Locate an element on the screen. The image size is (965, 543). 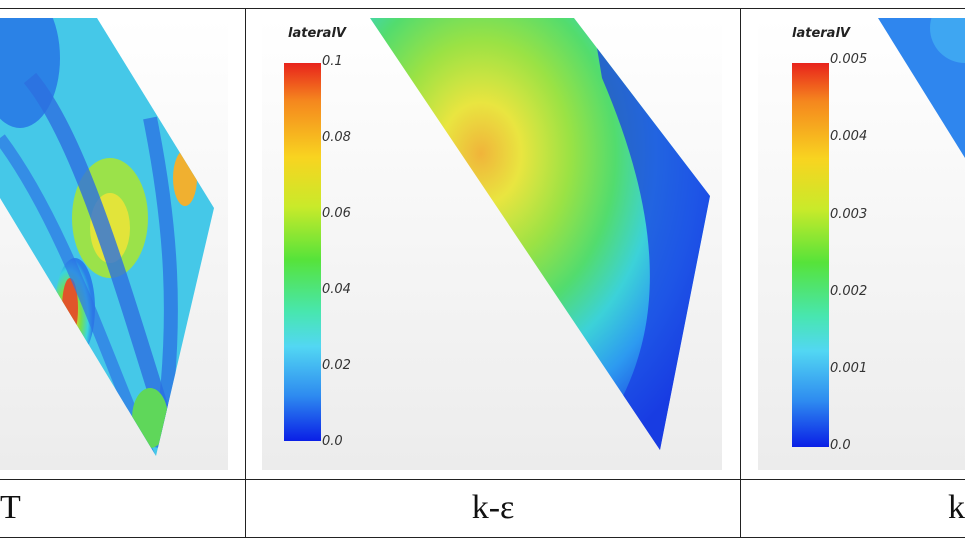
tick-right-3: 0.002 is located at coordinates (849, 291).